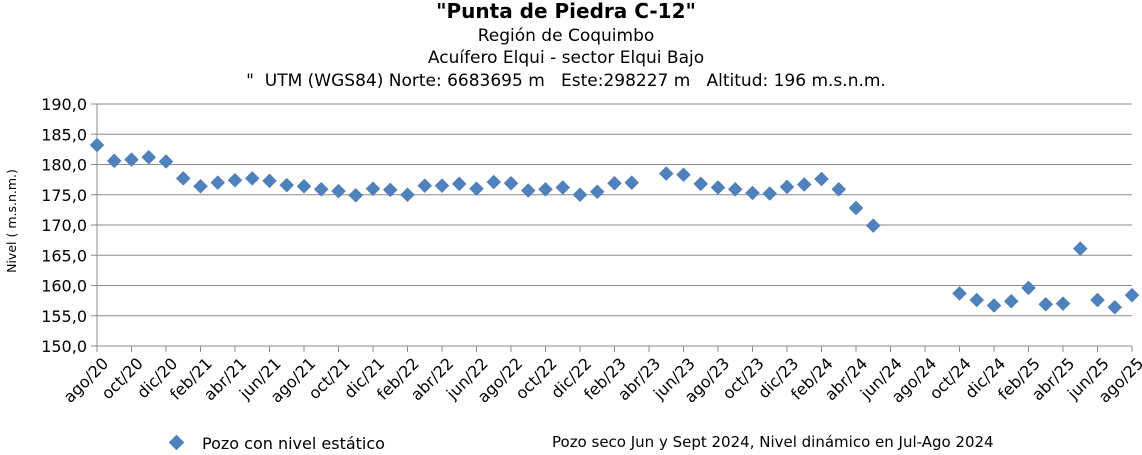 The image size is (1142, 455). Describe the element at coordinates (64, 104) in the screenshot. I see `y-tick-label: 190,0` at that location.